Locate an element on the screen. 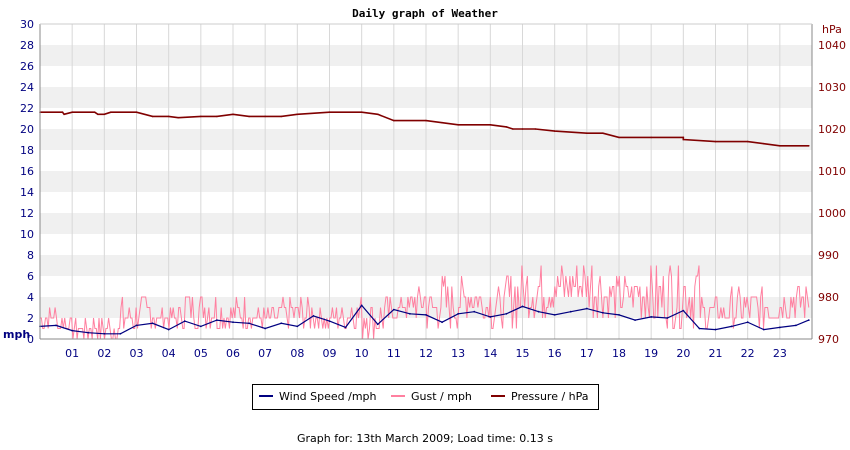  right-tick-label: 980 is located at coordinates (828, 297).